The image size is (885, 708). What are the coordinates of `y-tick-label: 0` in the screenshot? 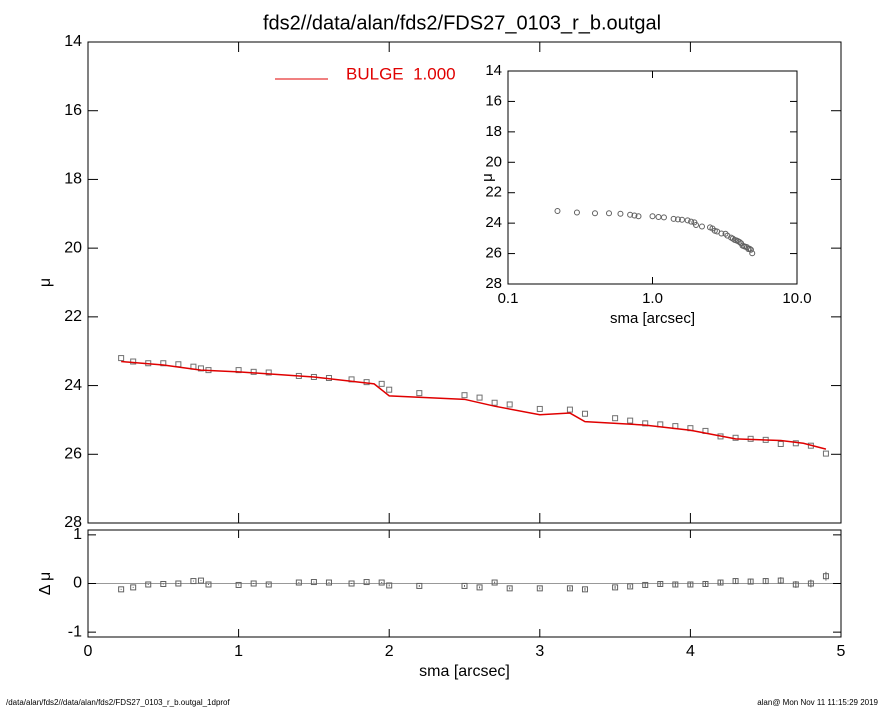 It's located at (77, 583).